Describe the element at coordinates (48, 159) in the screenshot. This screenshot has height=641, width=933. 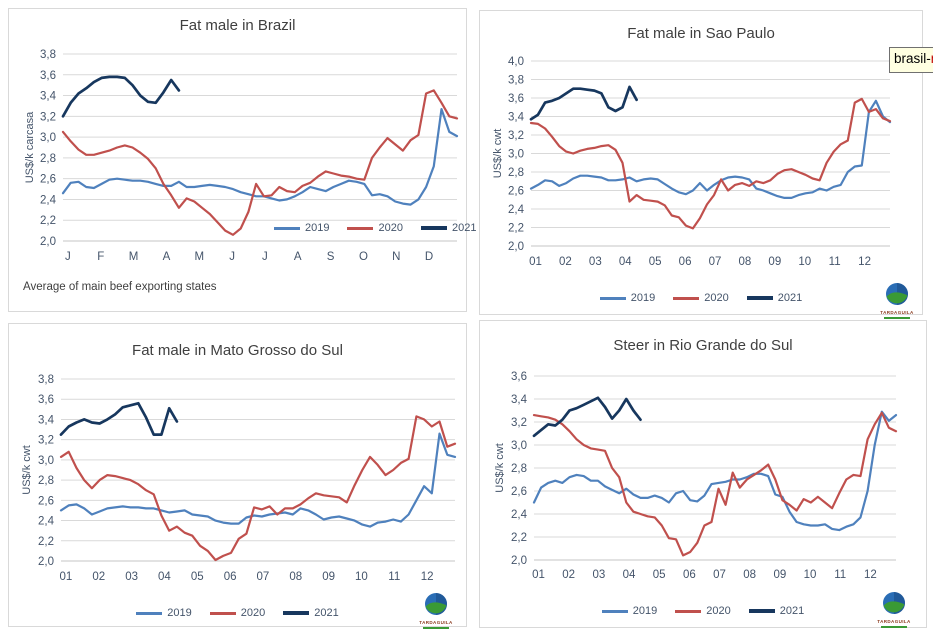
I see `y-tick-label: 2,8` at that location.